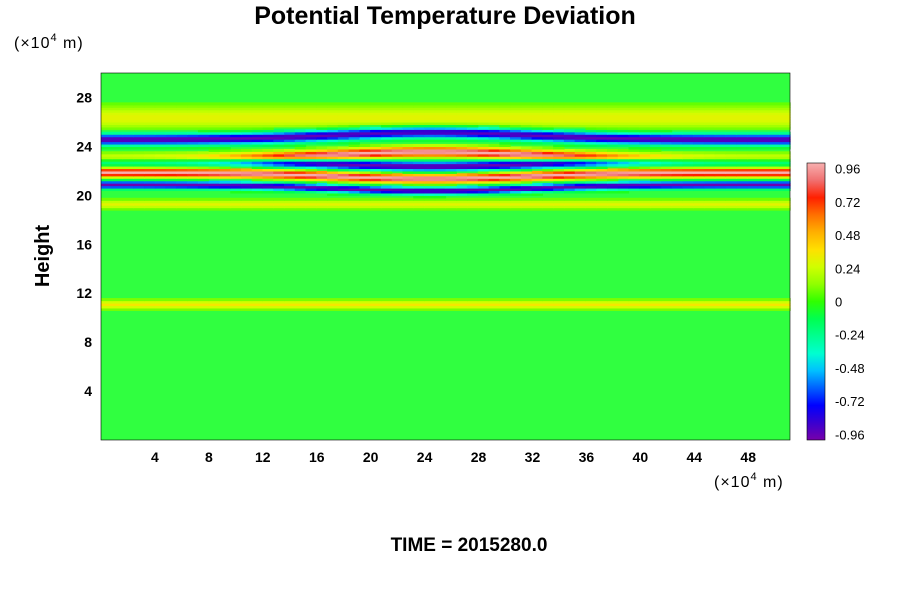 This screenshot has height=600, width=900. Describe the element at coordinates (84, 146) in the screenshot. I see `y-tick-label: 24` at that location.